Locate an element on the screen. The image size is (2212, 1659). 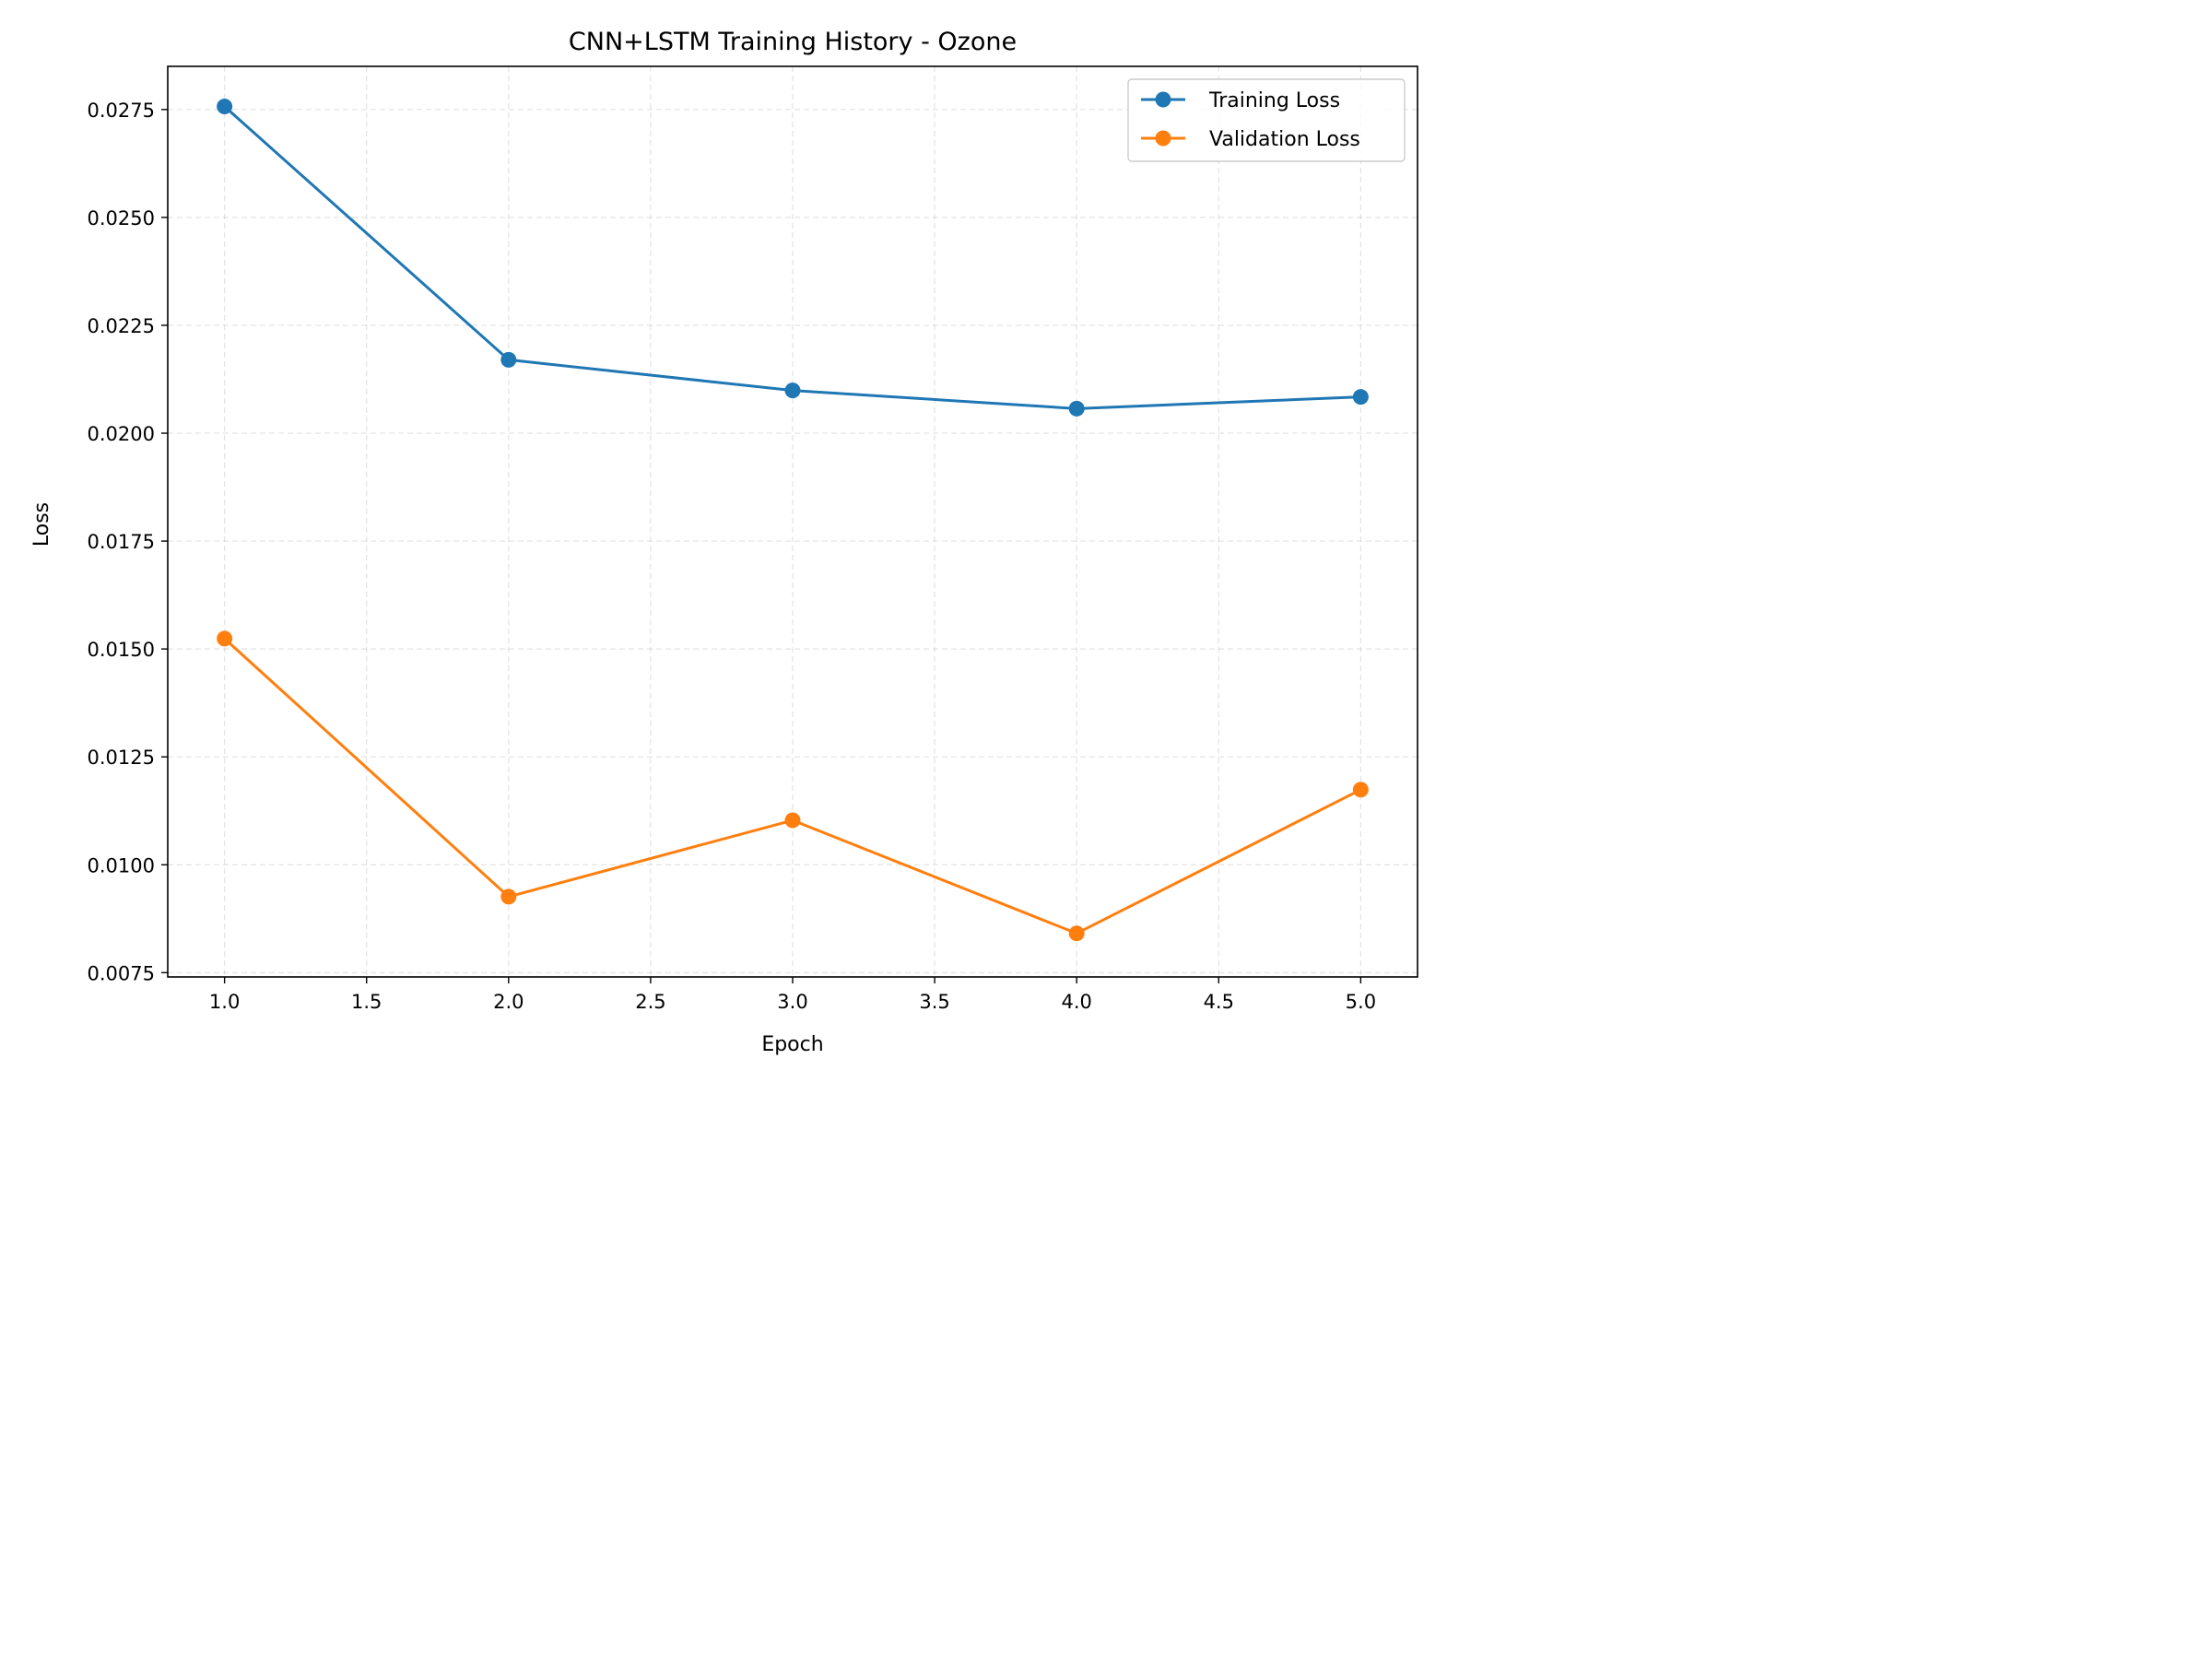
y-tick-label: 0.0200 is located at coordinates (121, 434).